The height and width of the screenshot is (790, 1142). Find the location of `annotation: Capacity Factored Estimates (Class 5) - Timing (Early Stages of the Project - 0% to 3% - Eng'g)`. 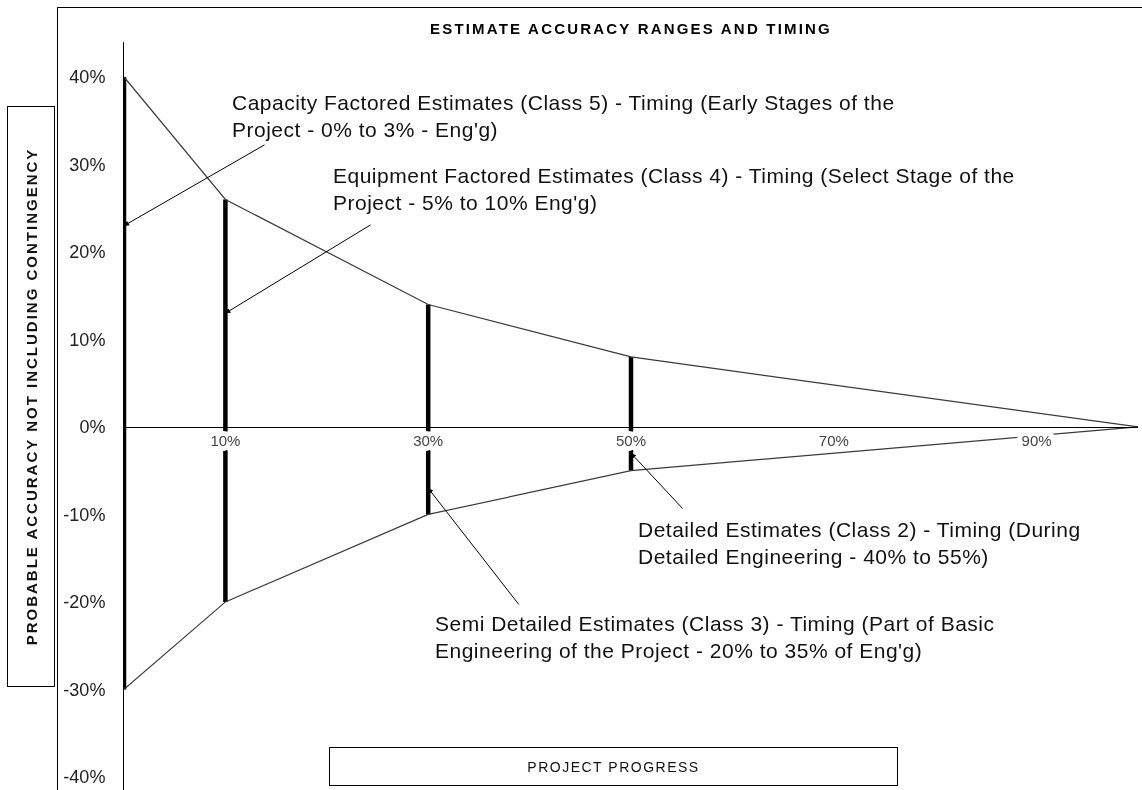

annotation: Capacity Factored Estimates (Class 5) - Timing (Early Stages of the Project - 0% to 3% - Eng'g) is located at coordinates (563, 116).